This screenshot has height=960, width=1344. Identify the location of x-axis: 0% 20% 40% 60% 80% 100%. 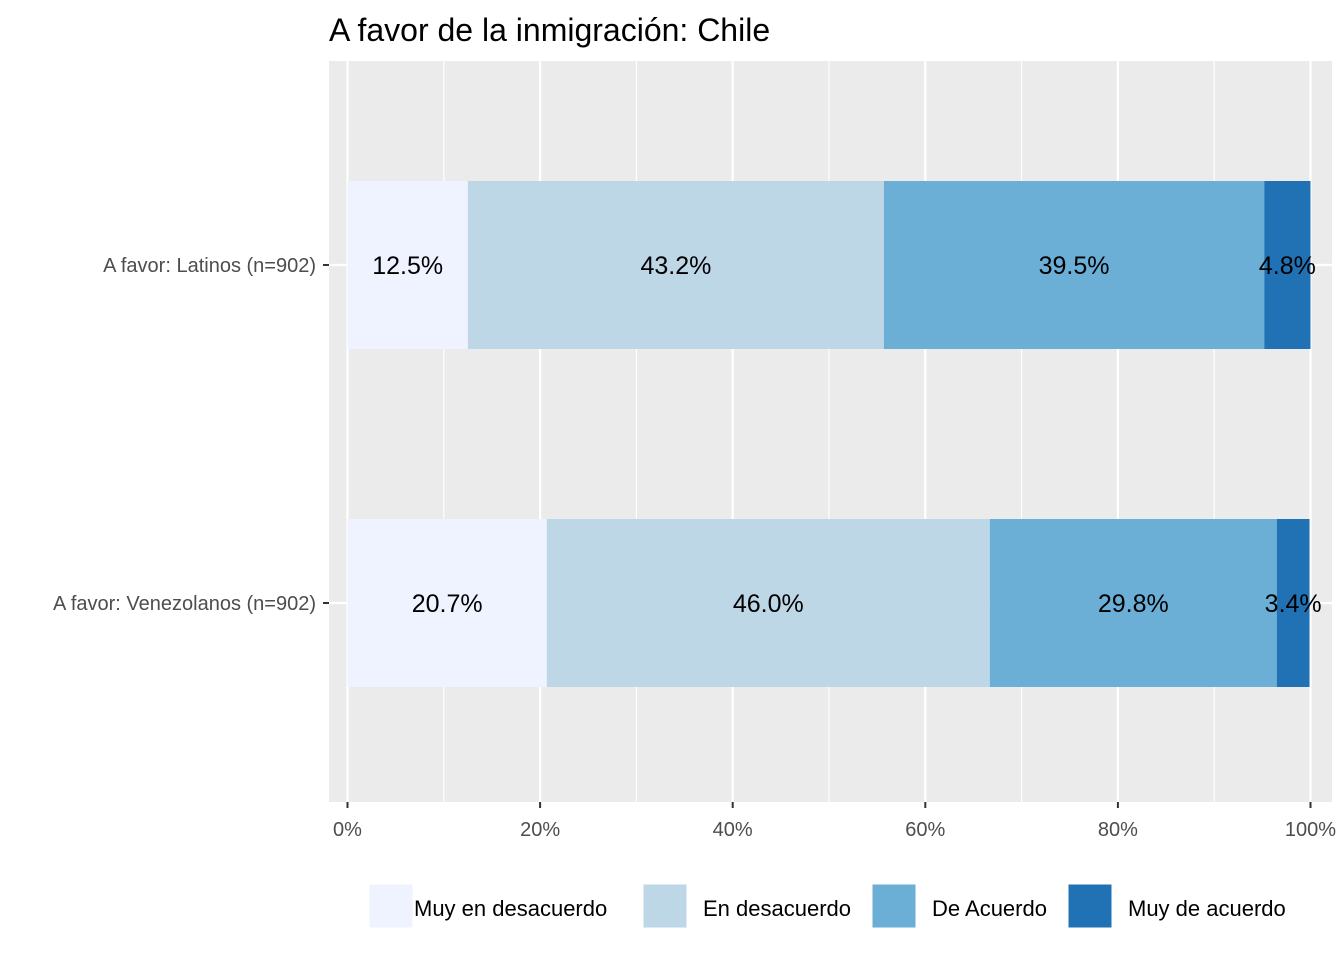
(834, 821).